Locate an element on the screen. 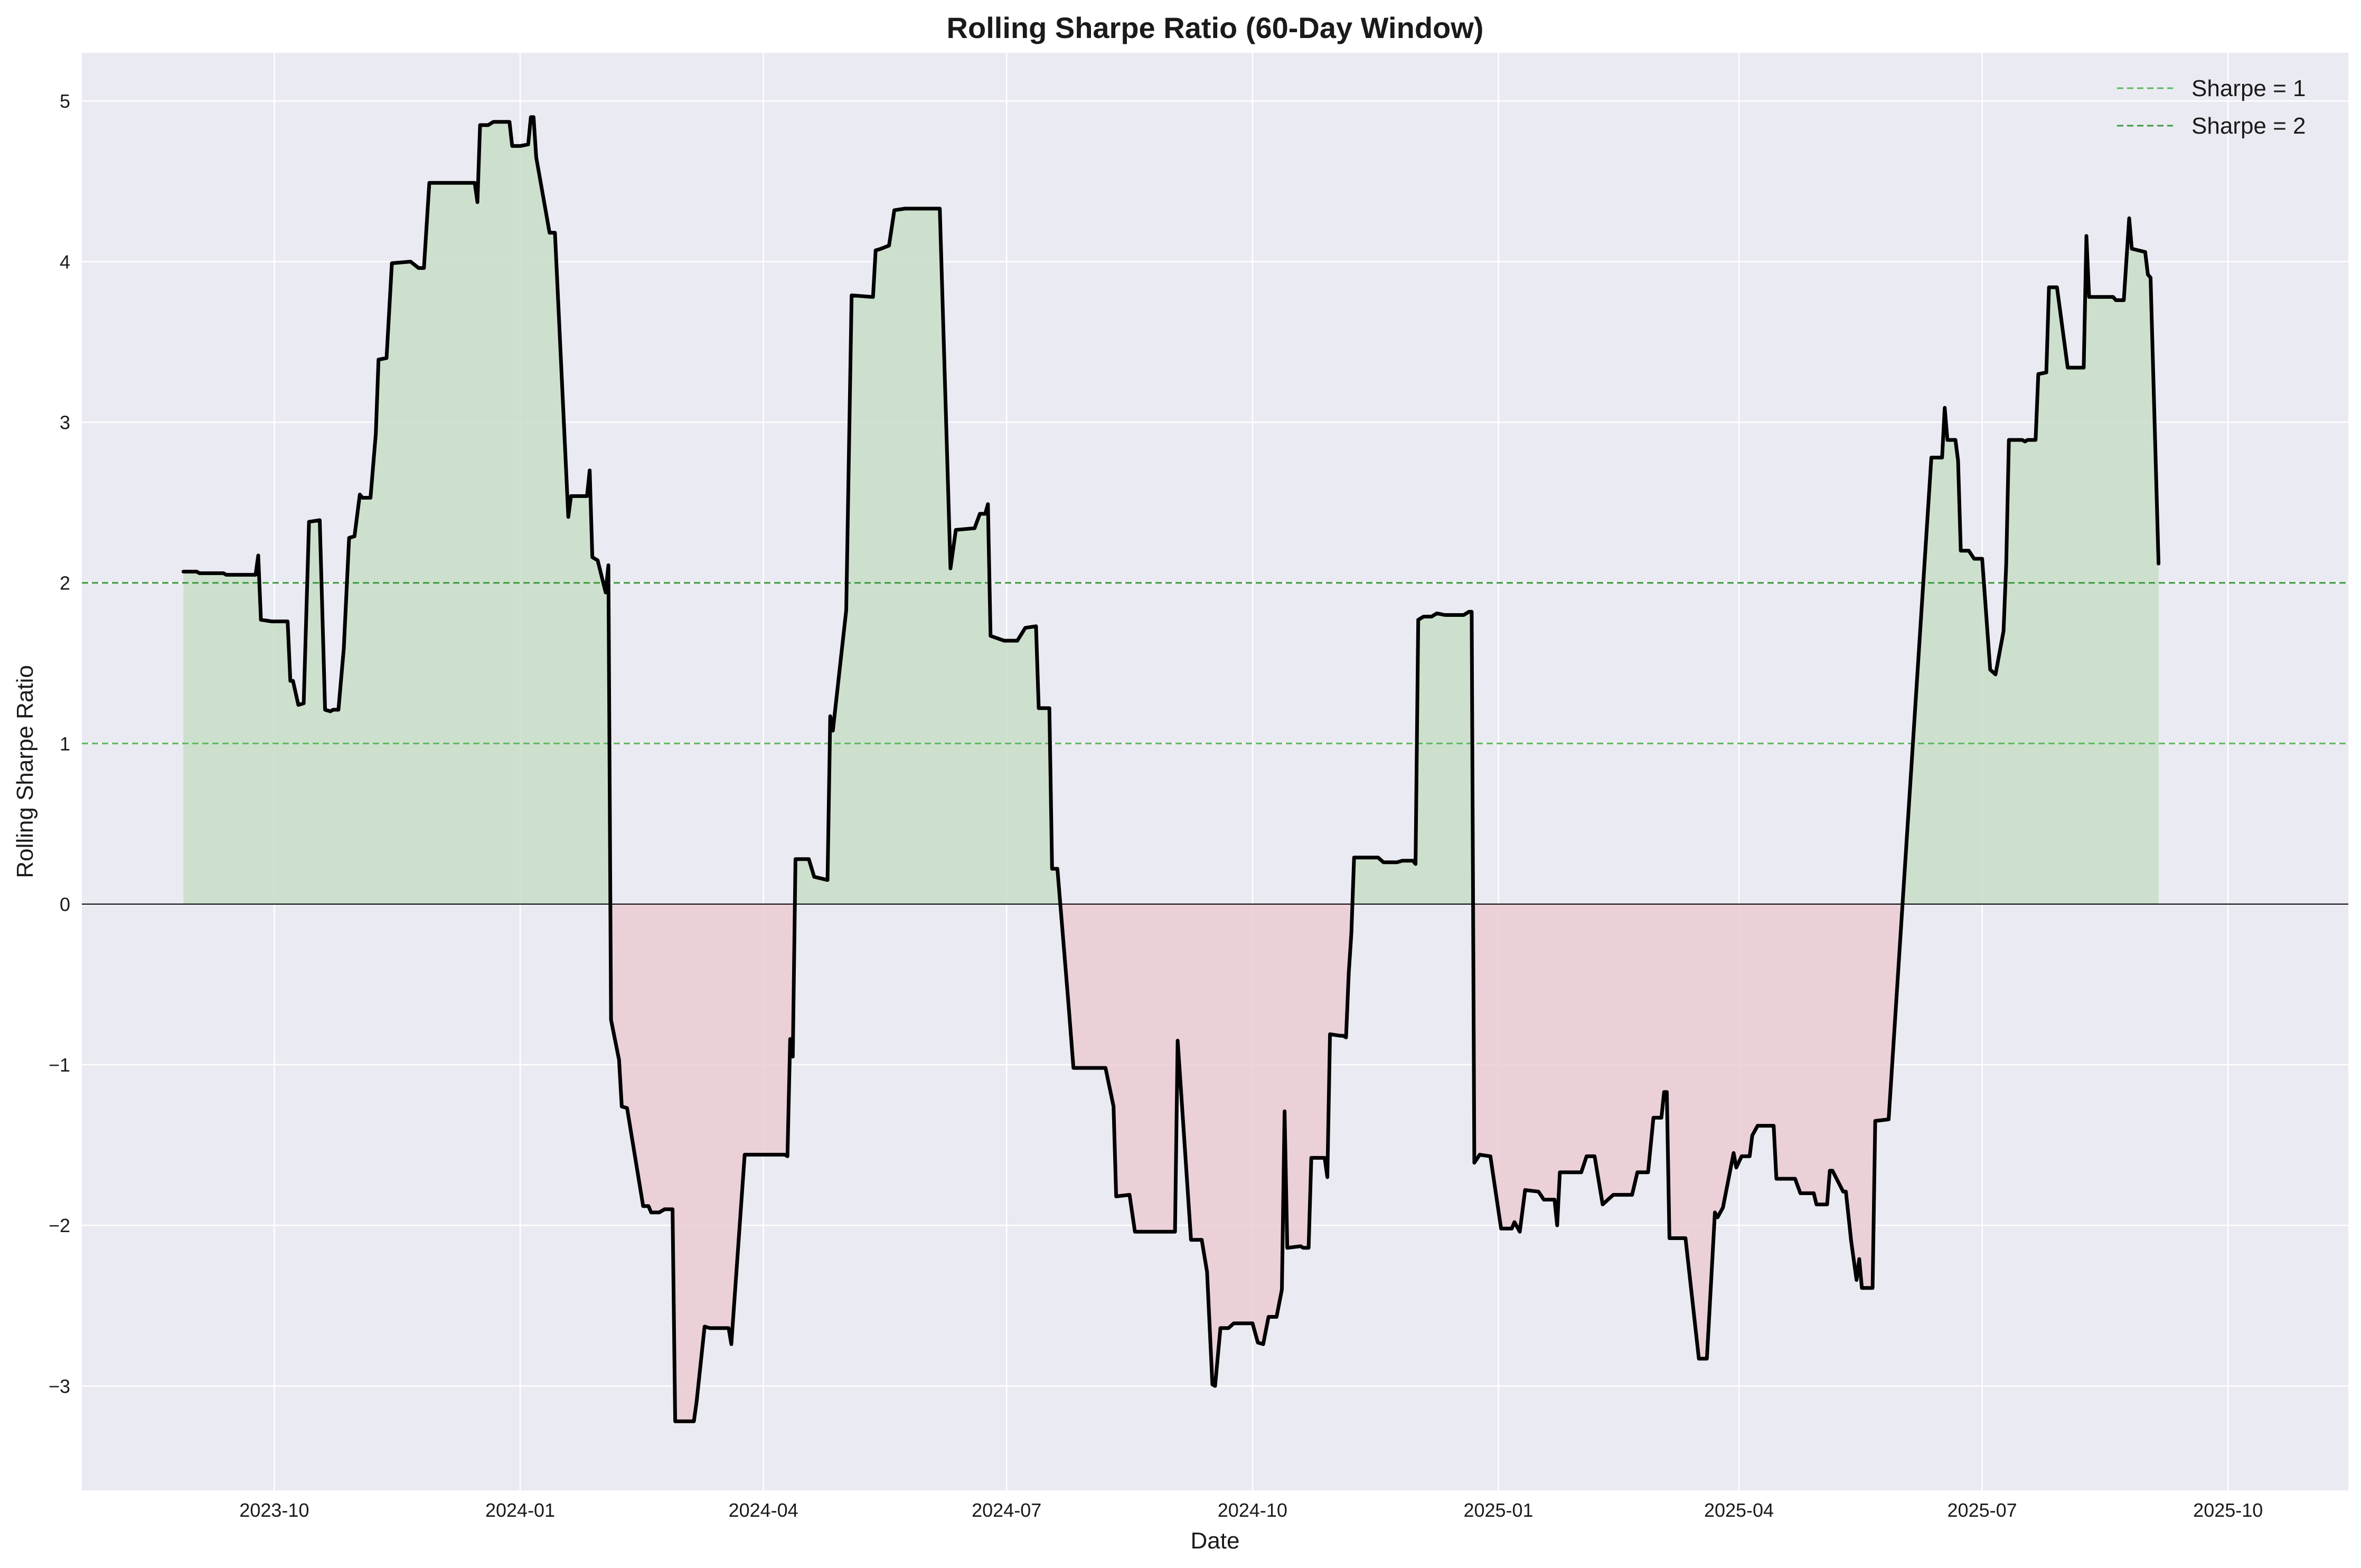 This screenshot has height=1568, width=2361. x-tick-label: 2024-07 is located at coordinates (1006, 1510).